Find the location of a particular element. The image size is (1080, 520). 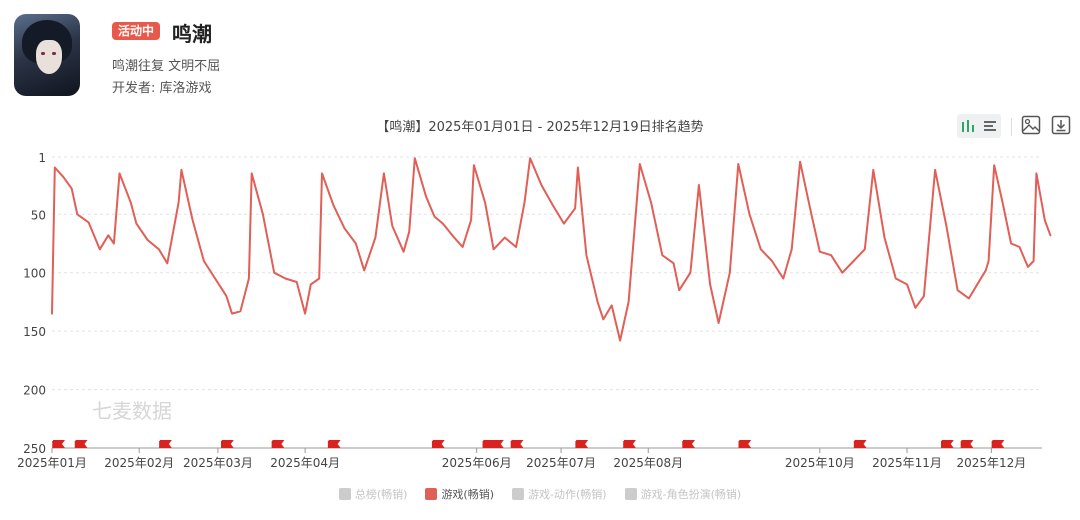

status-badge: 活动中 is located at coordinates (136, 31).